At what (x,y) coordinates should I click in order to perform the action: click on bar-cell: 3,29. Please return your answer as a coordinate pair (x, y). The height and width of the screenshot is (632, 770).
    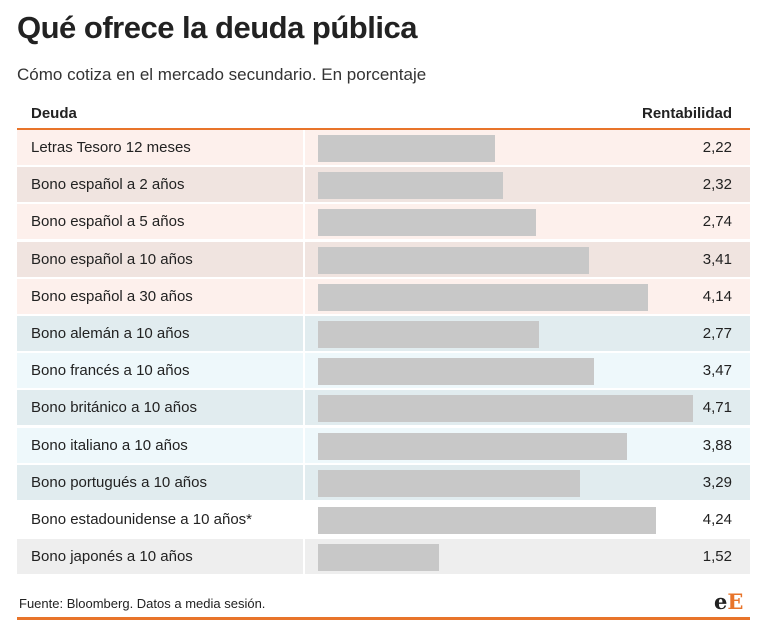
    Looking at the image, I should click on (527, 482).